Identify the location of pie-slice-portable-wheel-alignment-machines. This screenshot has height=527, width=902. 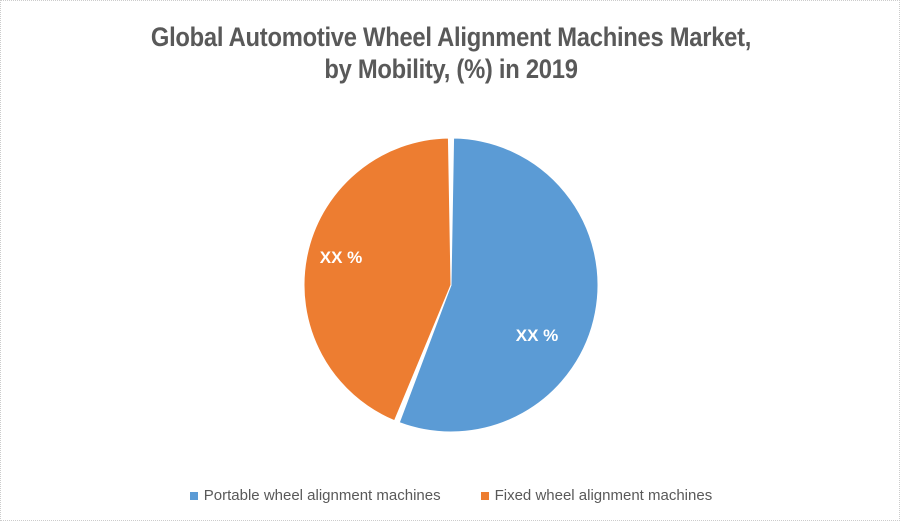
(498, 285).